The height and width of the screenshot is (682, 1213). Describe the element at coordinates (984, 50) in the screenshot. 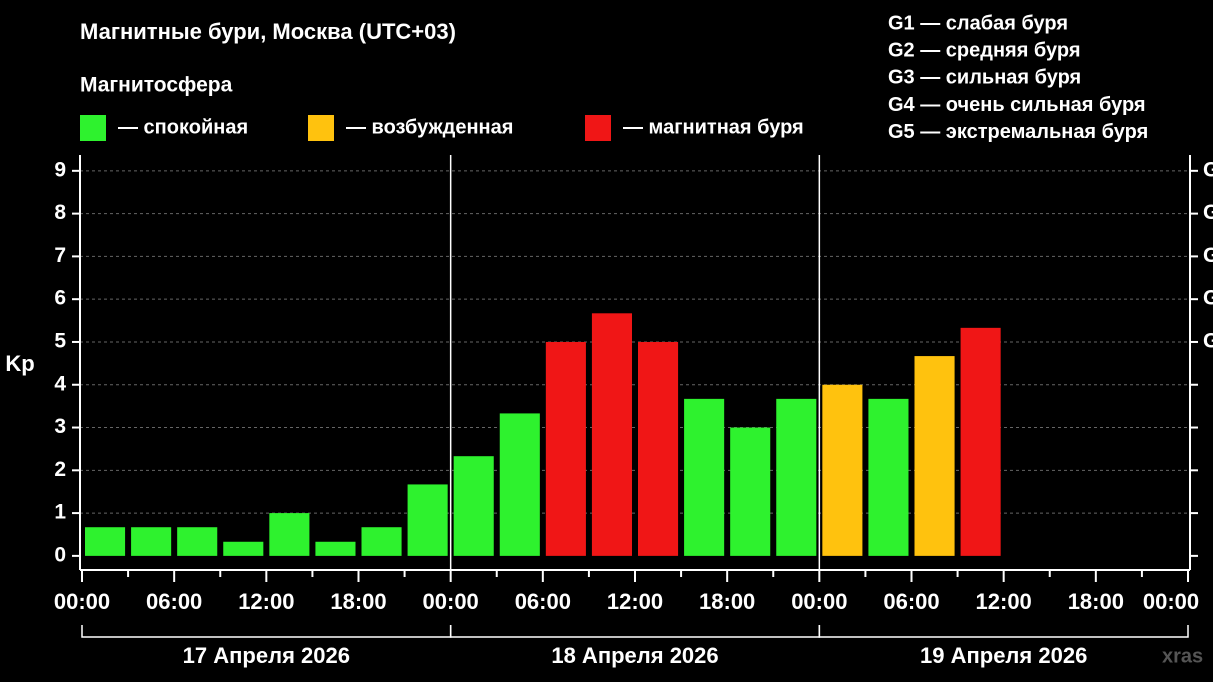

I see `scale-legend-item: G2 — средняя буря` at that location.